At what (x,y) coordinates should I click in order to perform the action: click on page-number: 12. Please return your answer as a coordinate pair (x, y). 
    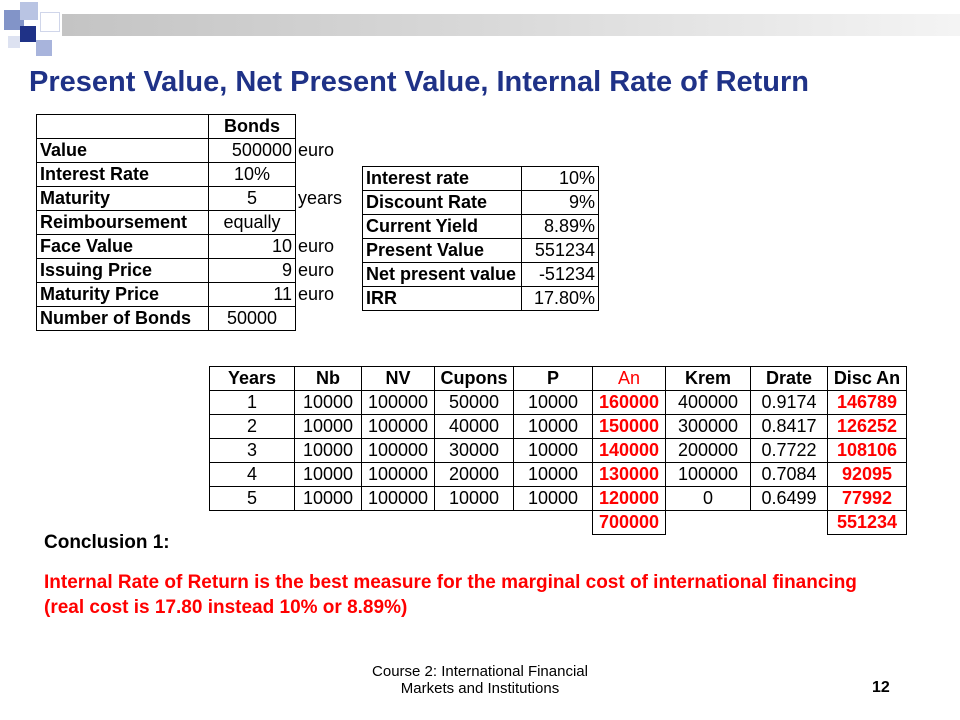
    Looking at the image, I should click on (881, 687).